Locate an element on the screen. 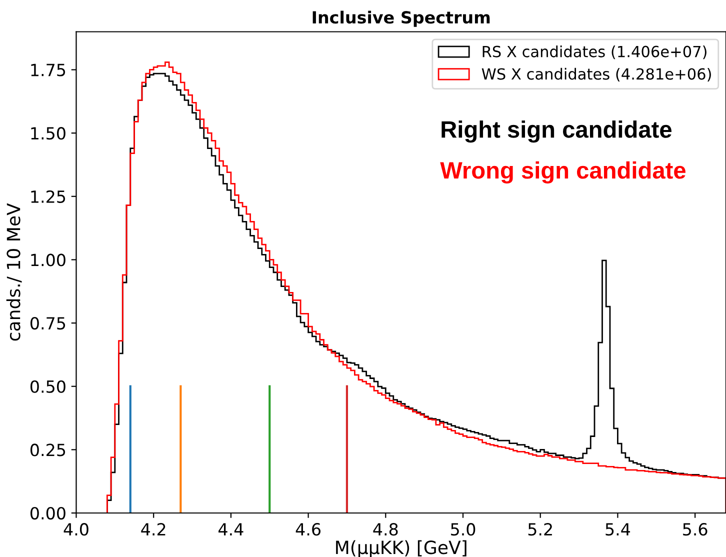  x-tick-label: 4.4 is located at coordinates (231, 529).